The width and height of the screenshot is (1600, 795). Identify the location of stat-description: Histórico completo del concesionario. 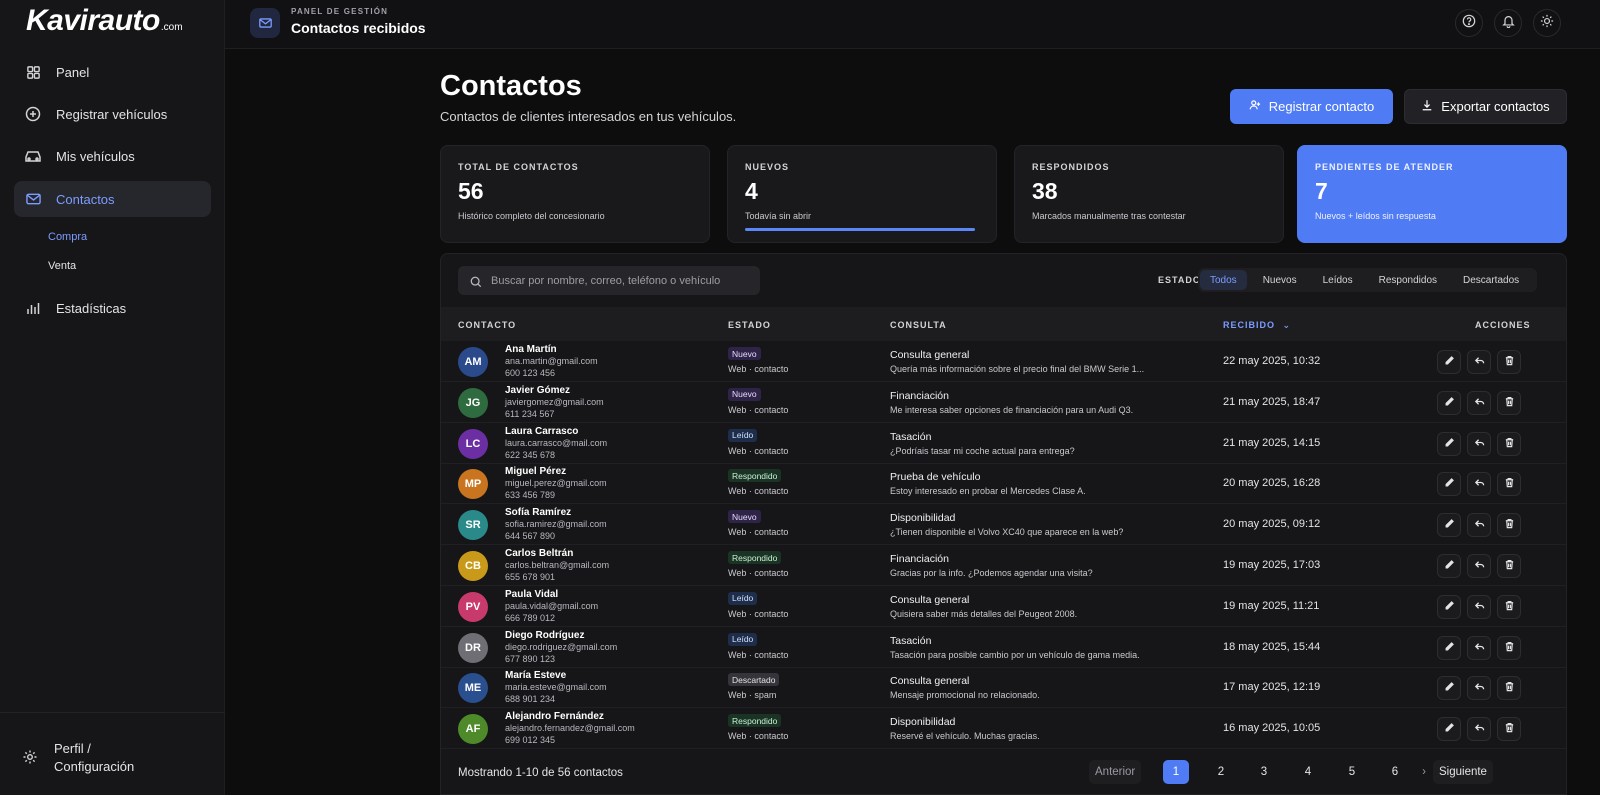
(531, 216).